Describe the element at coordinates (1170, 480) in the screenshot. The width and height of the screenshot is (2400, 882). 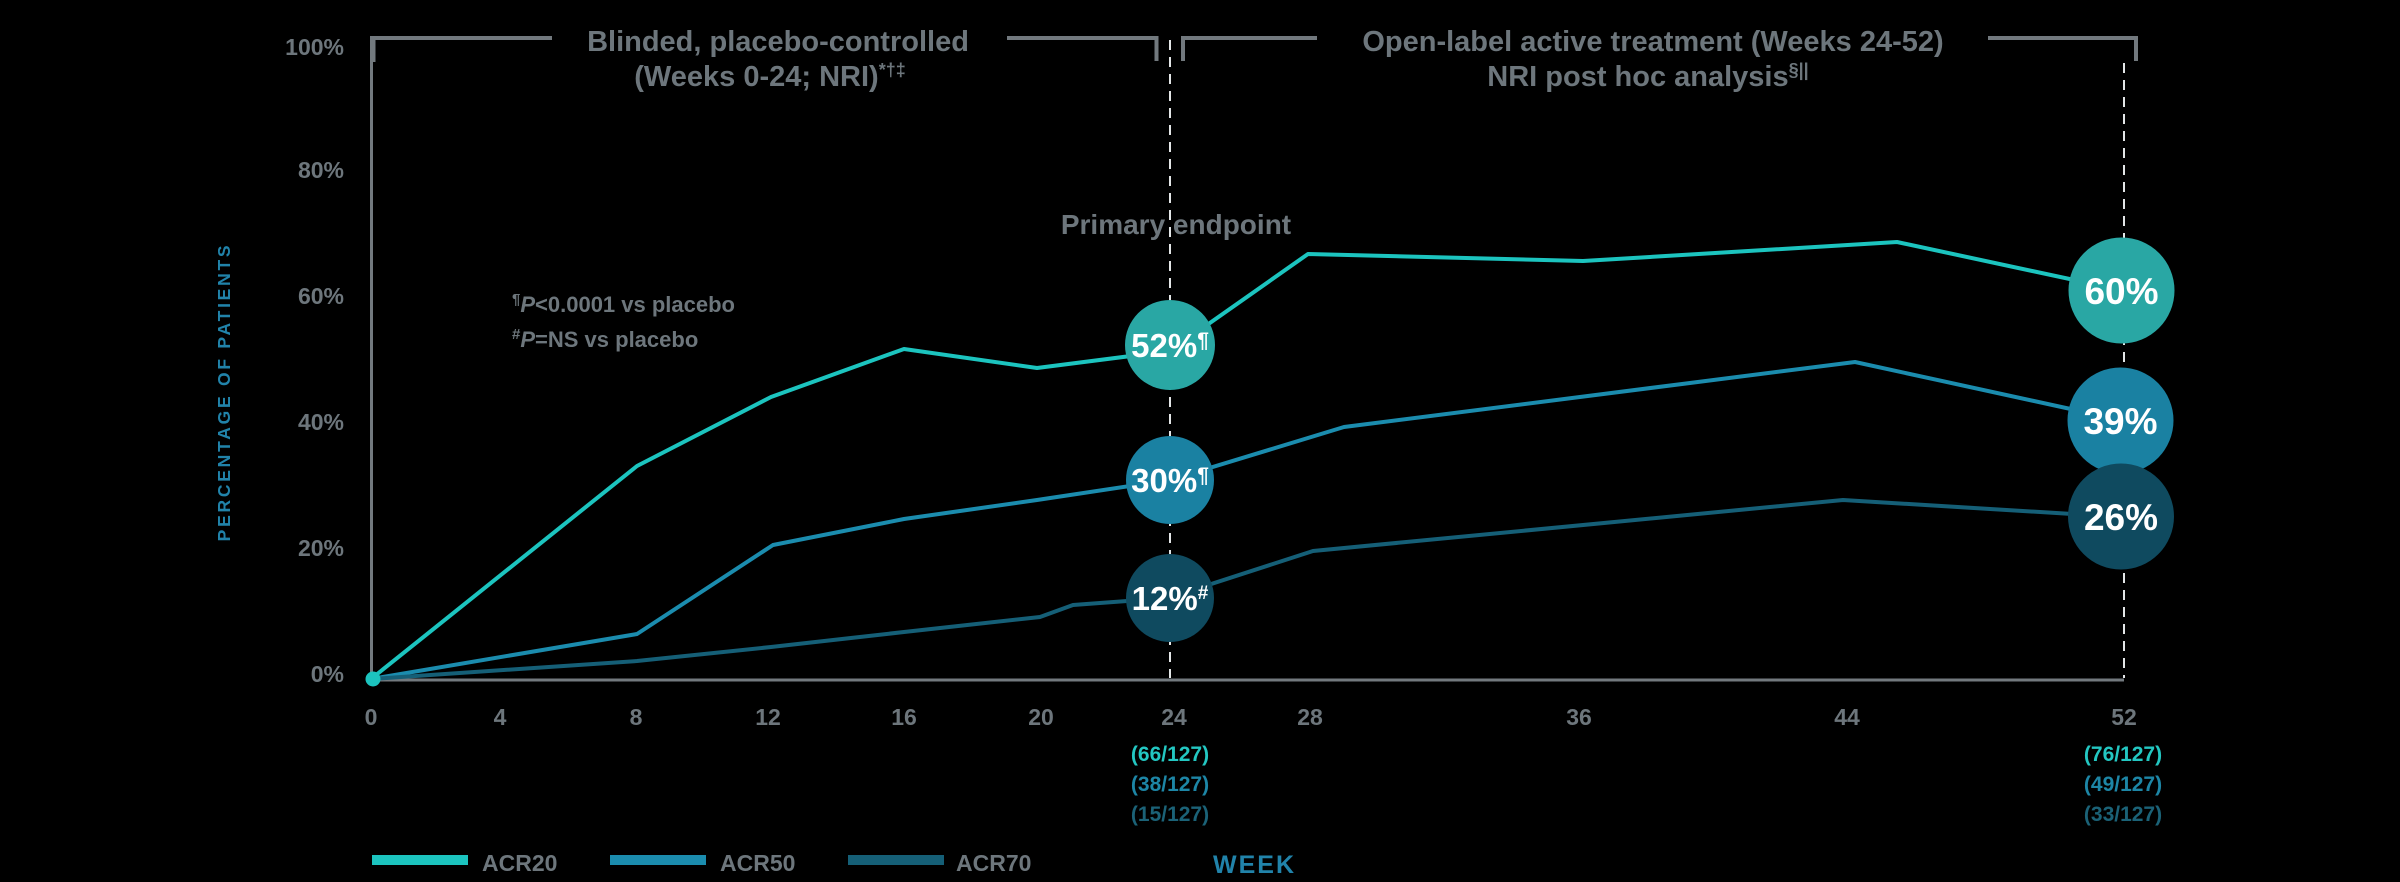
I see `svg-text: 30%¶` at that location.